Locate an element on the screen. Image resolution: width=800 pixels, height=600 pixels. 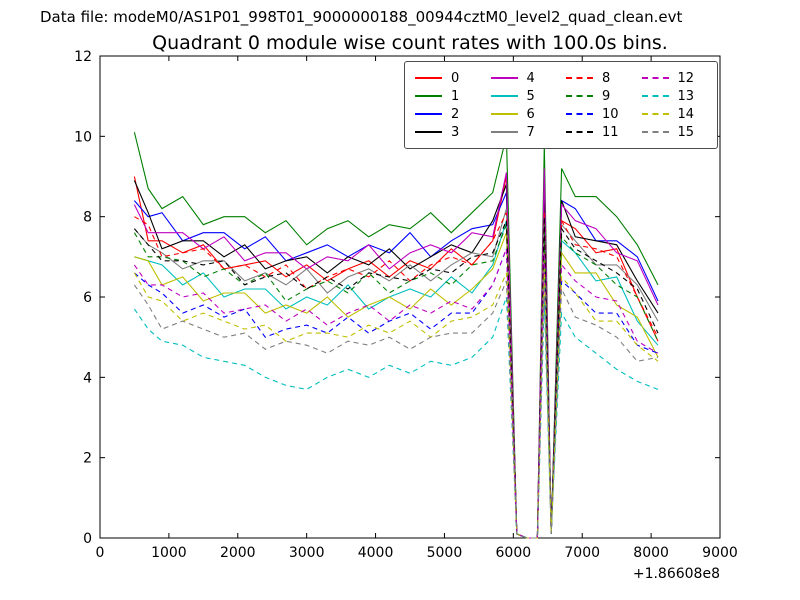
legend-entry-15: 15 is located at coordinates (674, 132).